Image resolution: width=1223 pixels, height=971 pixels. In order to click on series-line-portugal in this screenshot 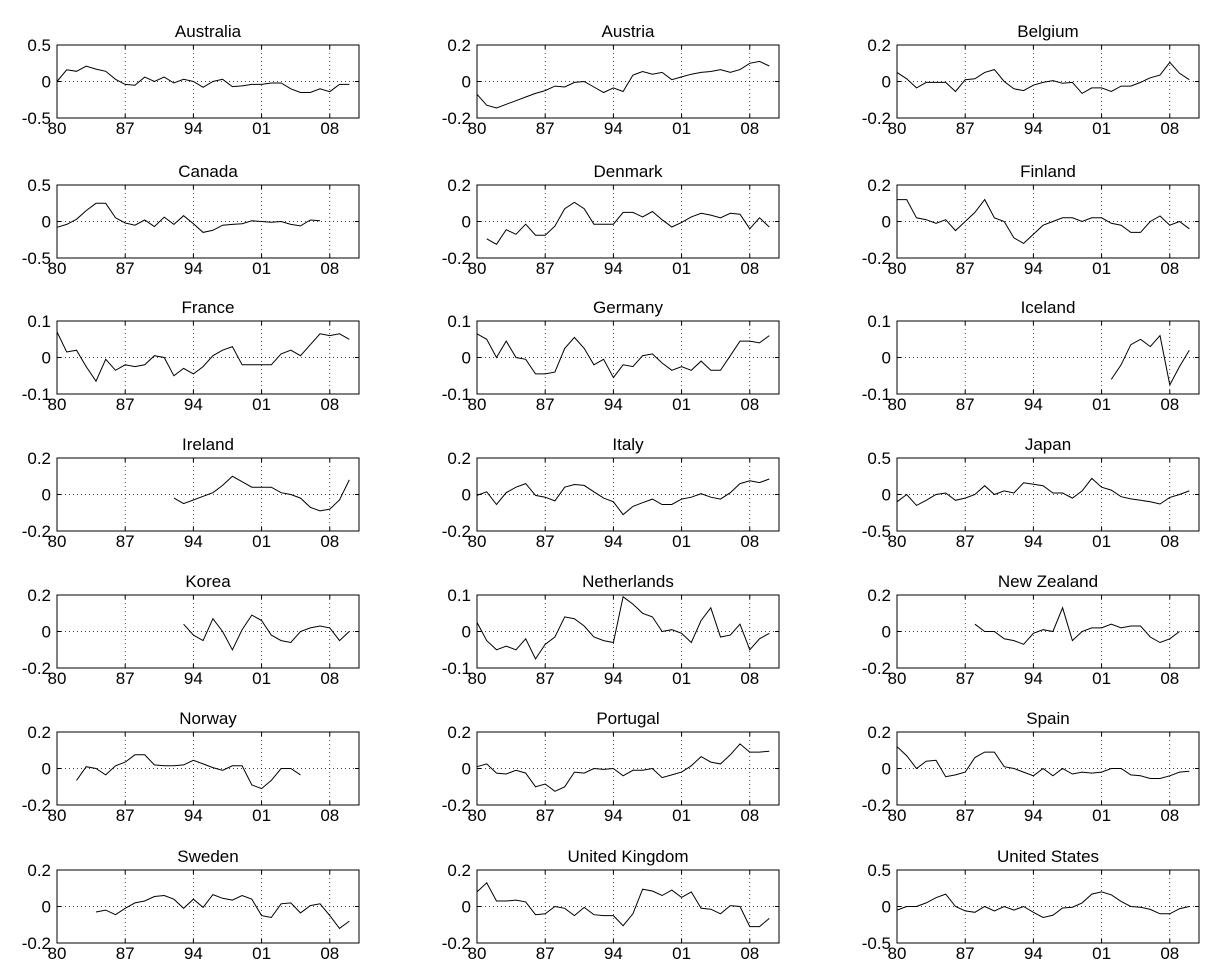, I will do `click(623, 767)`.